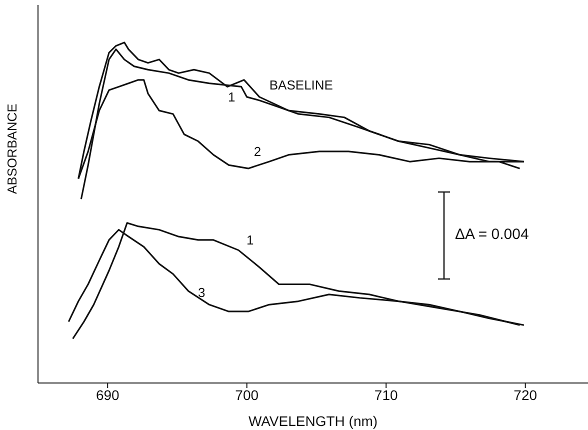 The height and width of the screenshot is (430, 588). I want to click on y-axis-title: ABSORBANCE, so click(12, 148).